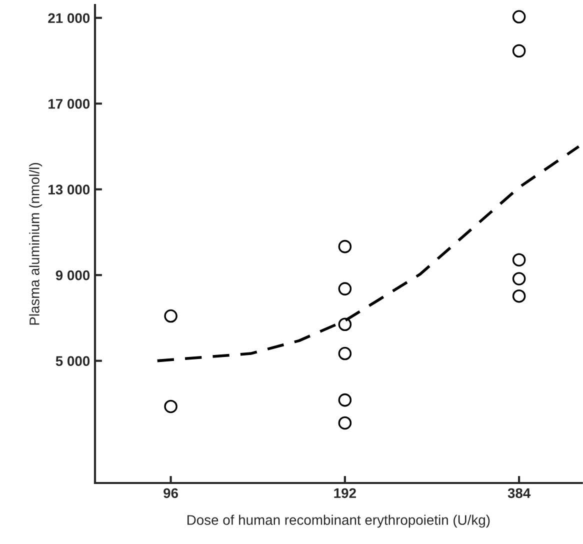 Image resolution: width=583 pixels, height=544 pixels. What do you see at coordinates (73, 361) in the screenshot?
I see `y-tick-label: 5 000` at bounding box center [73, 361].